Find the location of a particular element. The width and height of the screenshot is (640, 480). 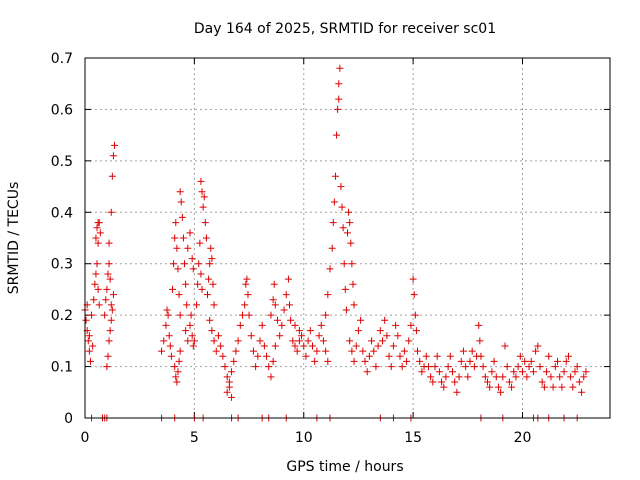

y-tick-label: 0.2 is located at coordinates (62, 316).